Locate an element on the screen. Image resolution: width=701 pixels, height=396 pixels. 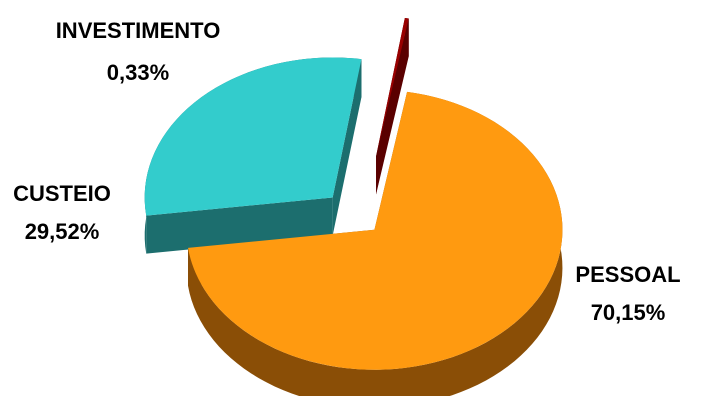
slice-value-investimento: 0,33% is located at coordinates (138, 72).